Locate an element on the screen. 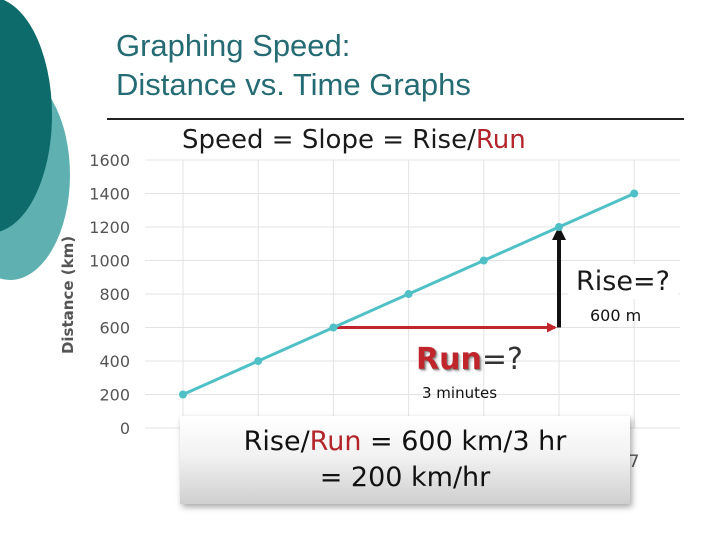 The width and height of the screenshot is (720, 540). title-divider is located at coordinates (395, 119).